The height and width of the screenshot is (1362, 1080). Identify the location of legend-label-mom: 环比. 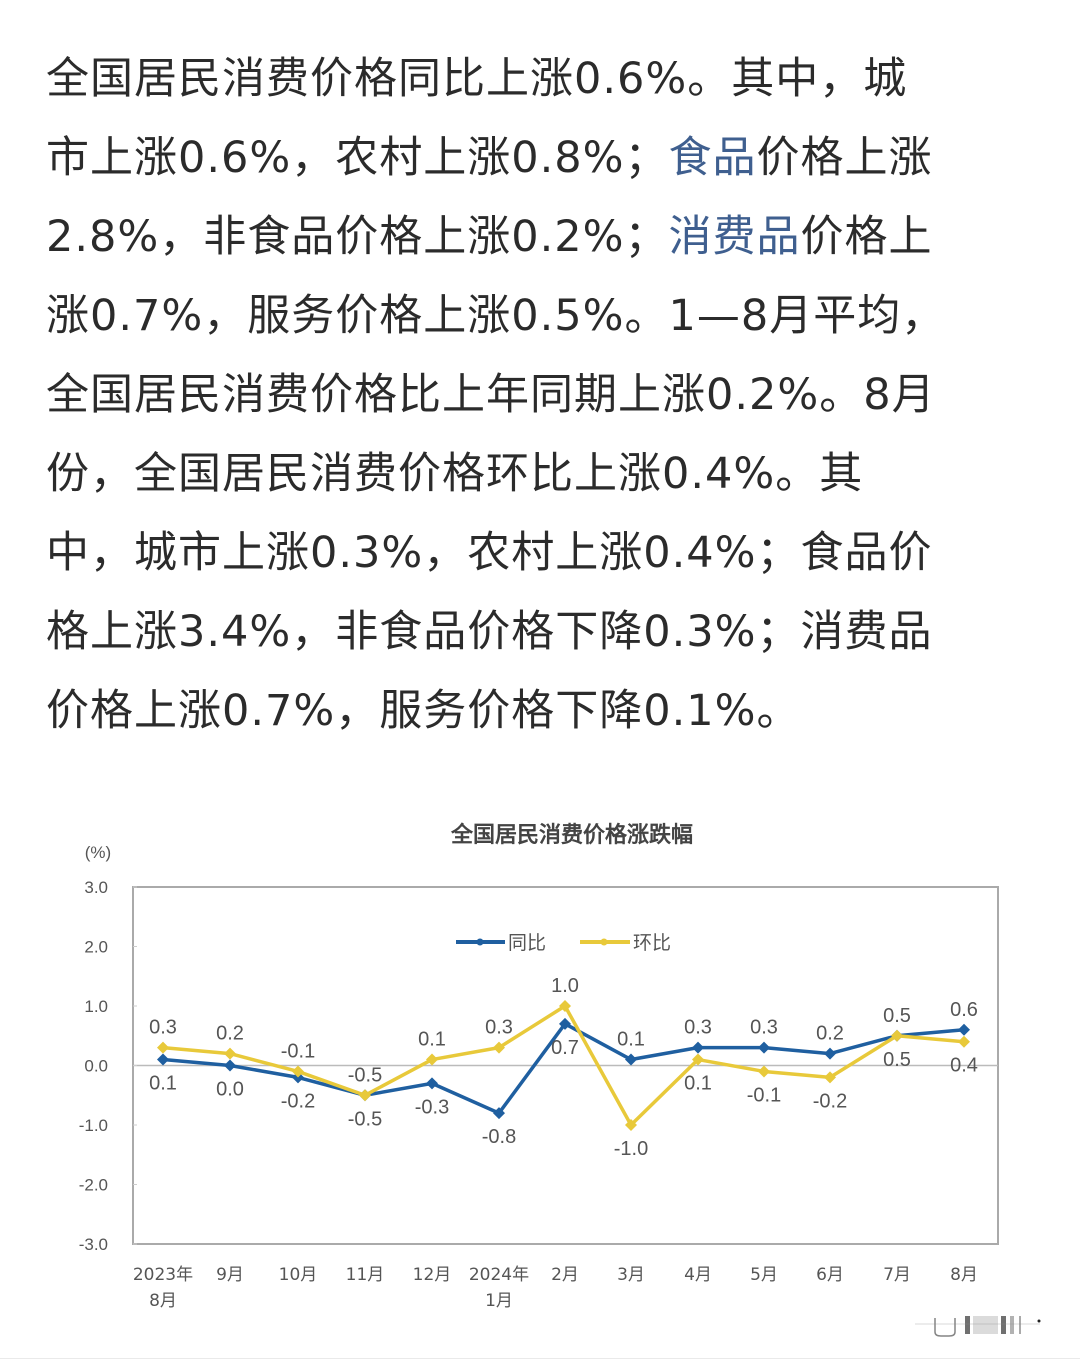
(652, 943).